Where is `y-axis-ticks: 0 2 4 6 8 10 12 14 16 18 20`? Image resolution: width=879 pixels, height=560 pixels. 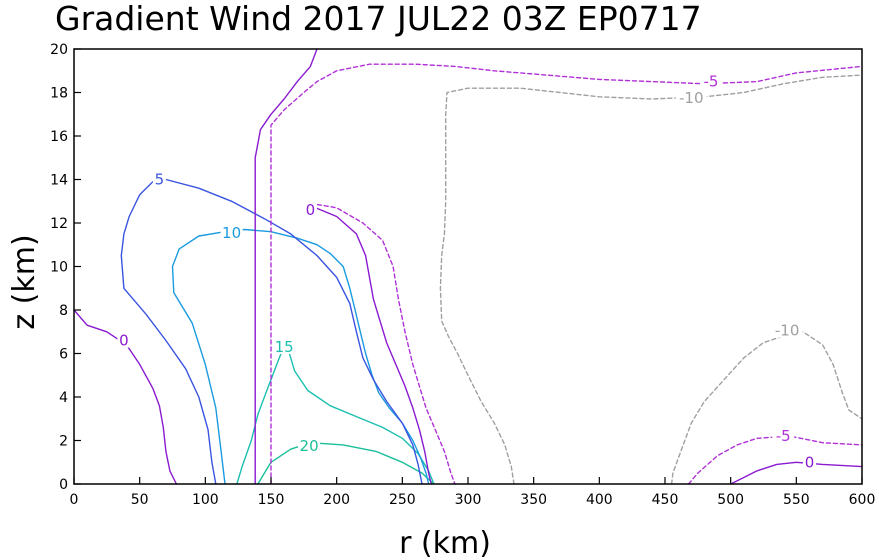
y-axis-ticks: 0 2 4 6 8 10 12 14 16 18 20 is located at coordinates (65, 267).